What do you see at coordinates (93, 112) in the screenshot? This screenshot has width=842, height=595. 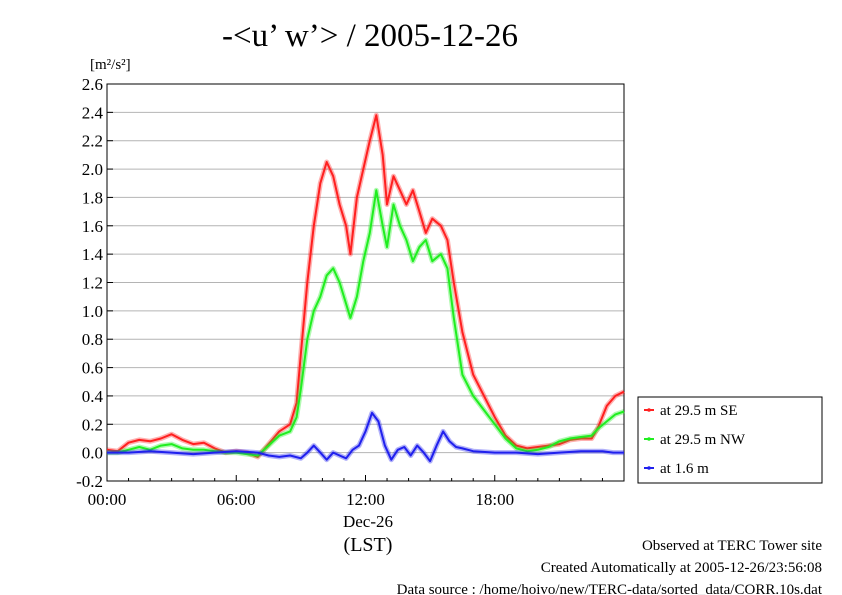 I see `y-tick-label: 2.4` at bounding box center [93, 112].